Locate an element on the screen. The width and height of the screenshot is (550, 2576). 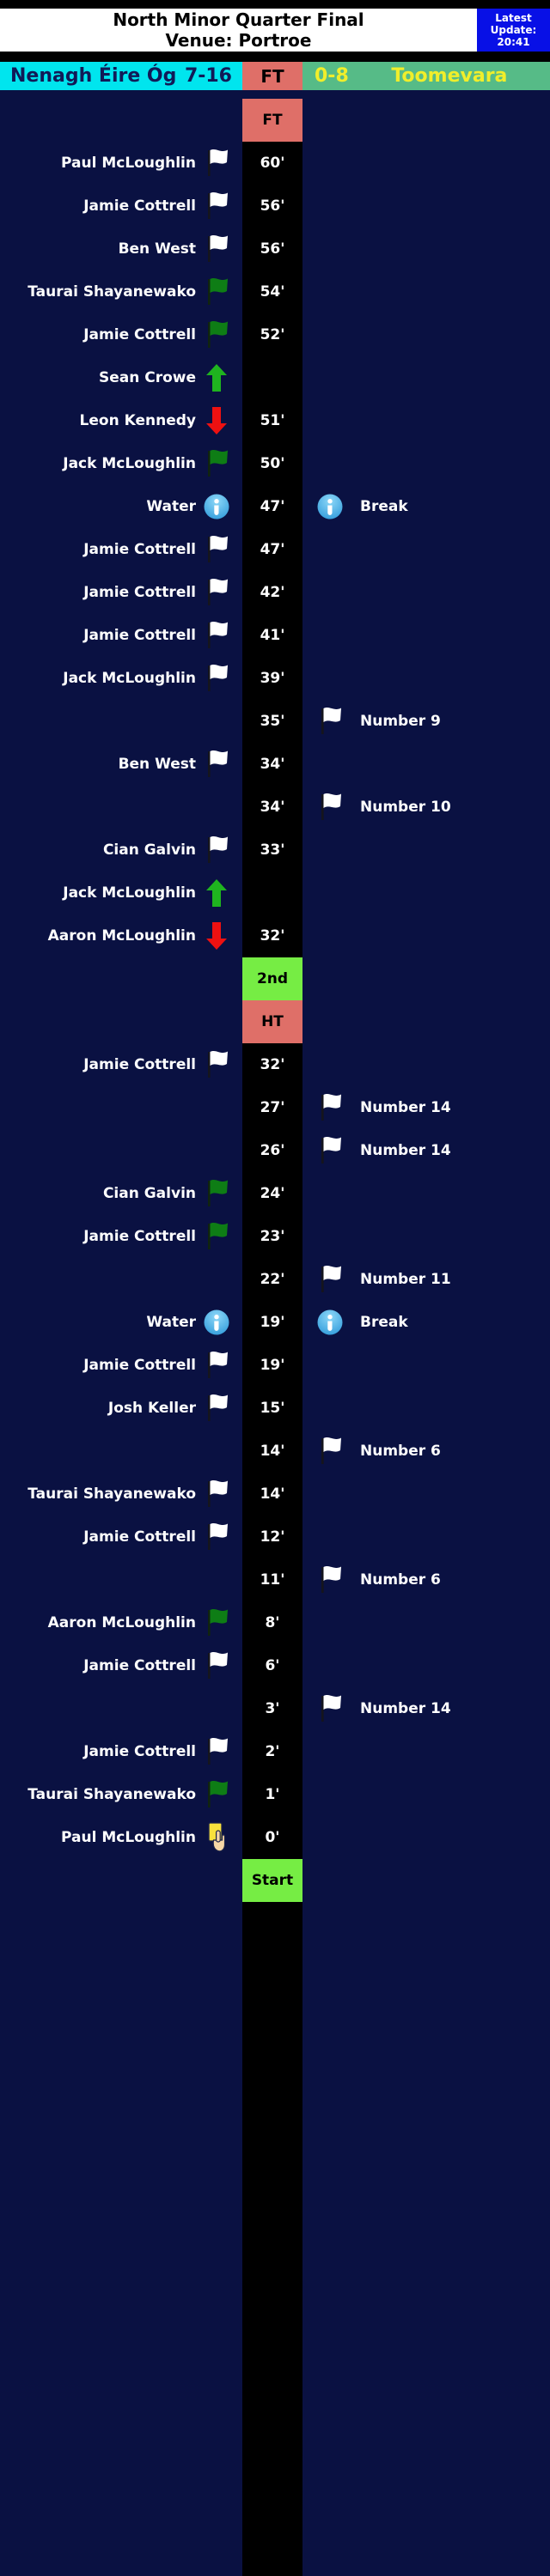
home-event-text: Sean Crowe is located at coordinates (147, 377).